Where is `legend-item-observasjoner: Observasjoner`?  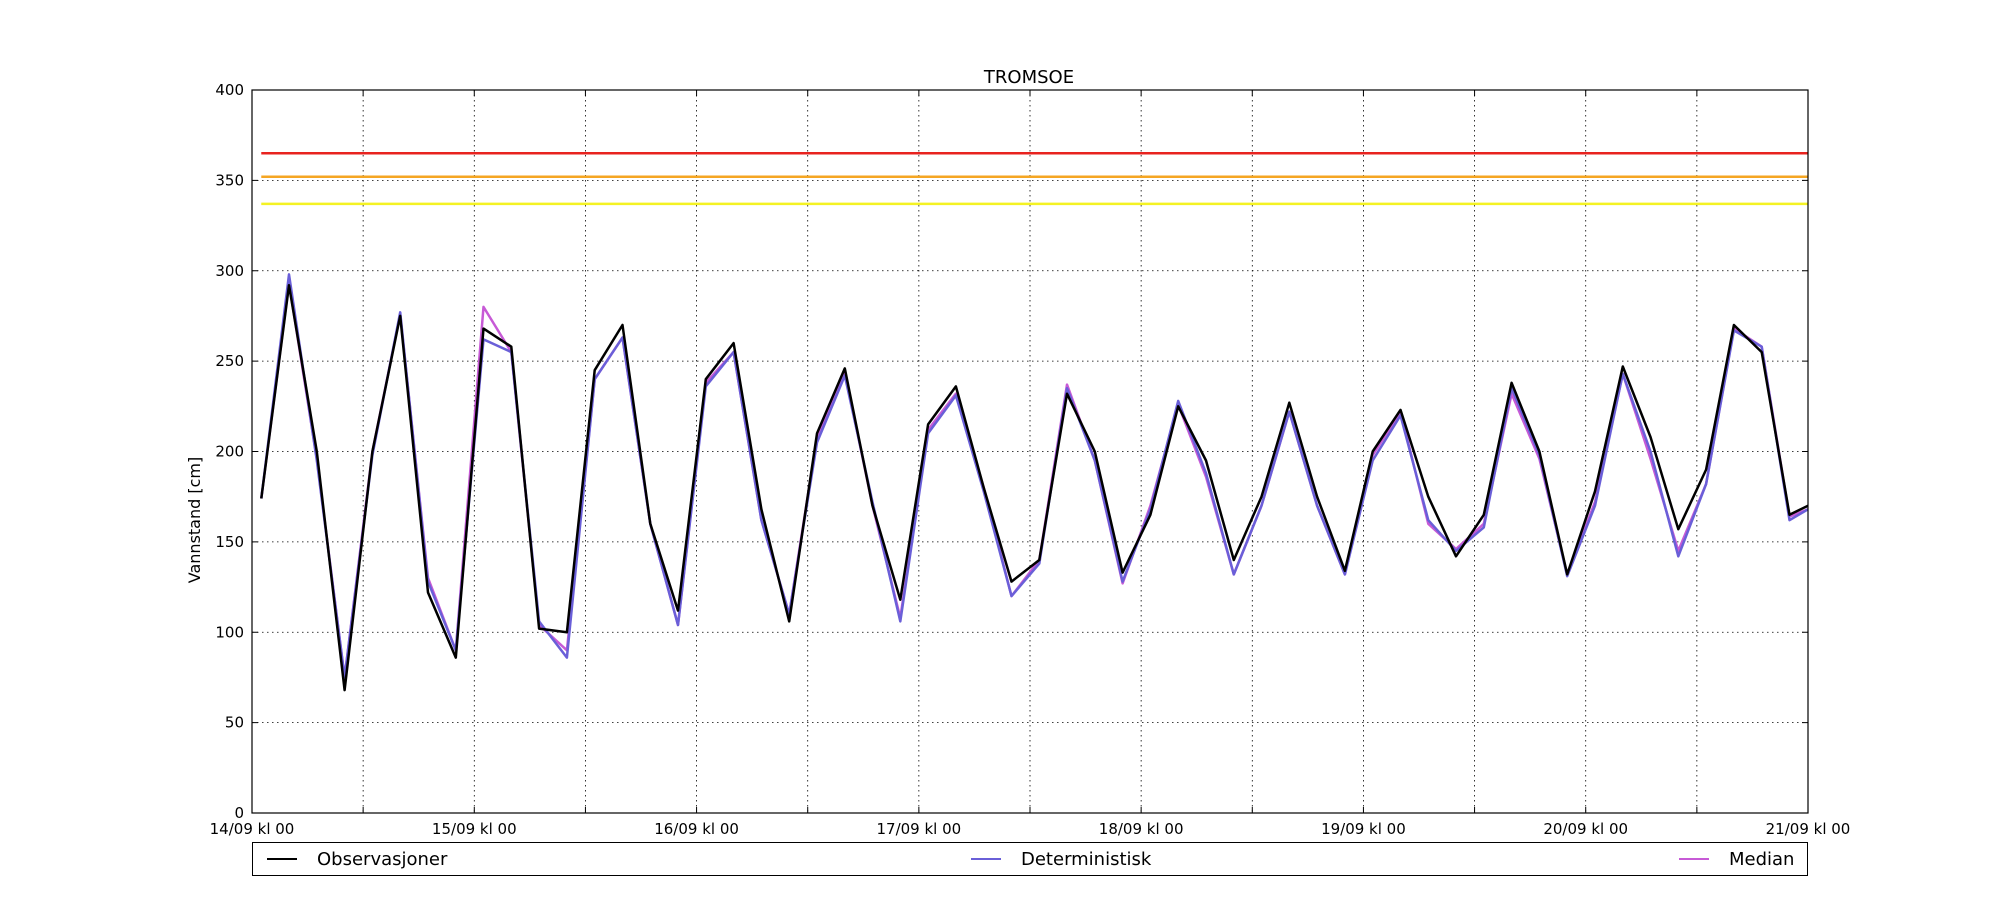
legend-item-observasjoner: Observasjoner is located at coordinates (357, 859).